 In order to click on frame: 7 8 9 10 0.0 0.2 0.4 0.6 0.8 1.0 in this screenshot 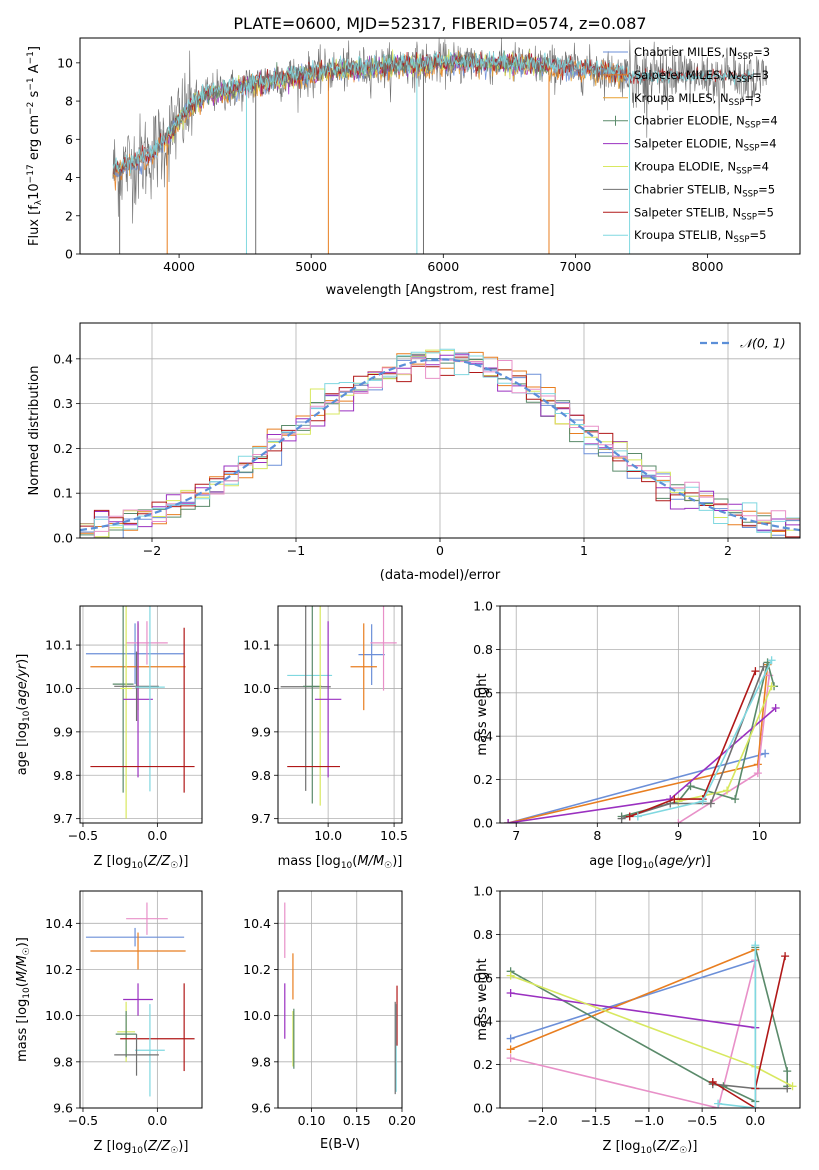, I will do `click(637, 721)`.